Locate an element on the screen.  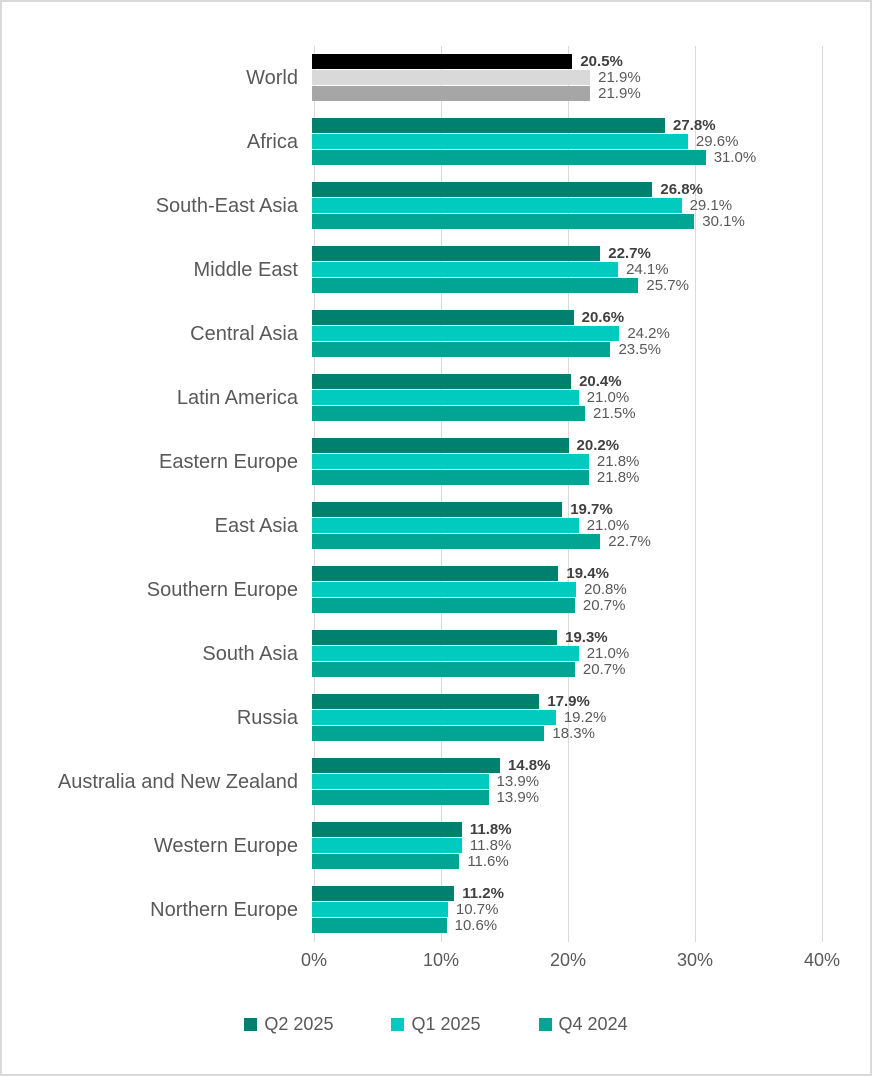
bars-stack: 19.4% 20.8% 20.7% is located at coordinates (591, 589).